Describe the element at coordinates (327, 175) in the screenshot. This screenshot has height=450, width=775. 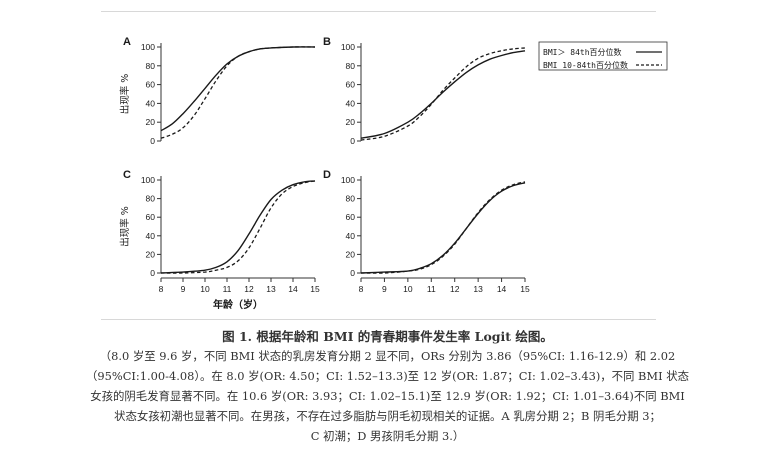
I see `panel-label: D` at that location.